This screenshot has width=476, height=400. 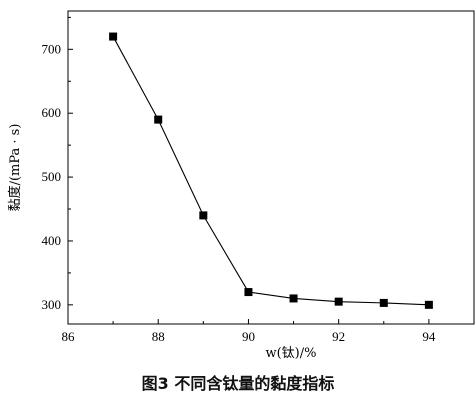 What do you see at coordinates (52, 112) in the screenshot?
I see `y-tick-label: 600` at bounding box center [52, 112].